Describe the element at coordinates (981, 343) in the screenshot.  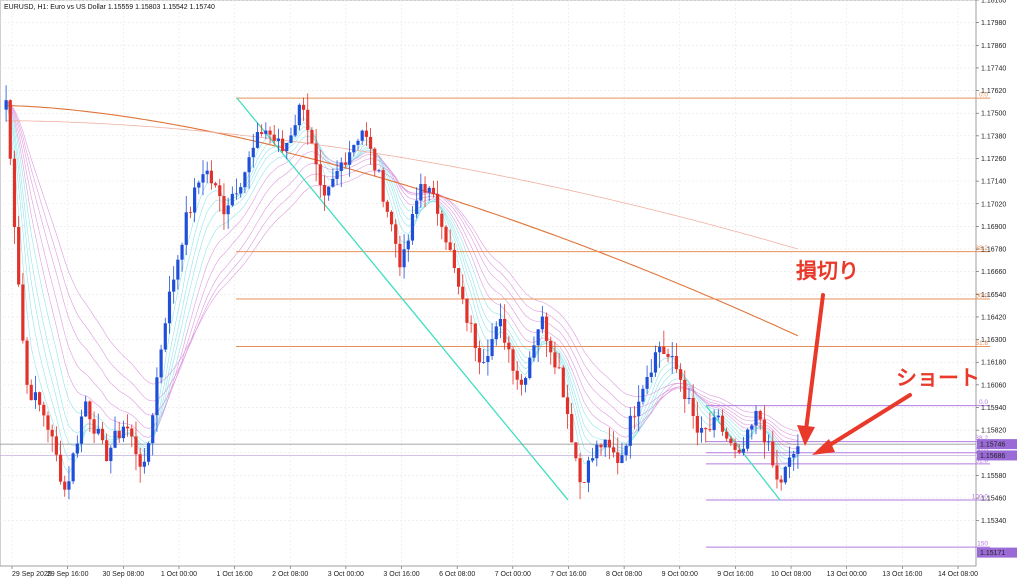
I see `fib-level-label: 61.8` at that location.